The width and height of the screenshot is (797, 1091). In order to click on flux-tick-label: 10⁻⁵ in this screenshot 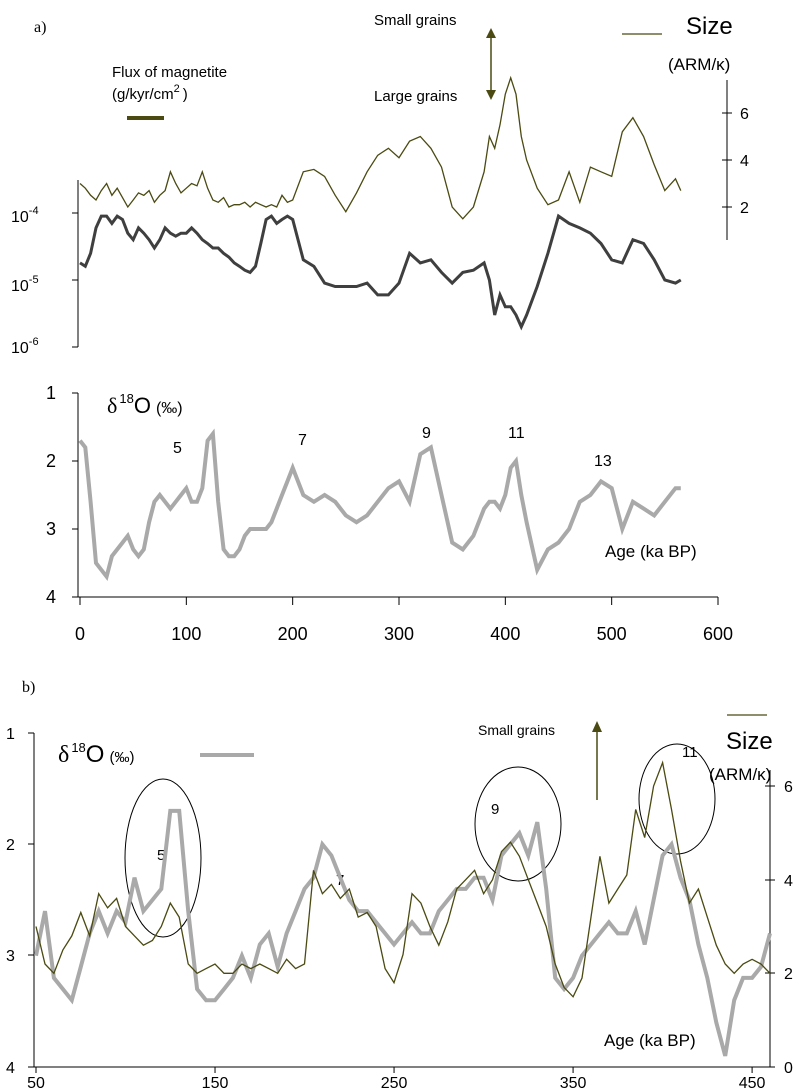, I will do `click(25, 284)`.